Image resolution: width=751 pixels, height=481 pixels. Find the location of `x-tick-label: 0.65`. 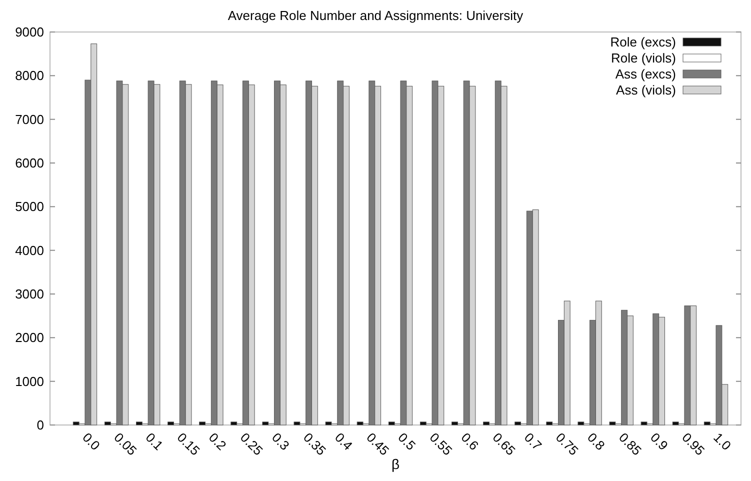

x-tick-label: 0.65 is located at coordinates (504, 444).